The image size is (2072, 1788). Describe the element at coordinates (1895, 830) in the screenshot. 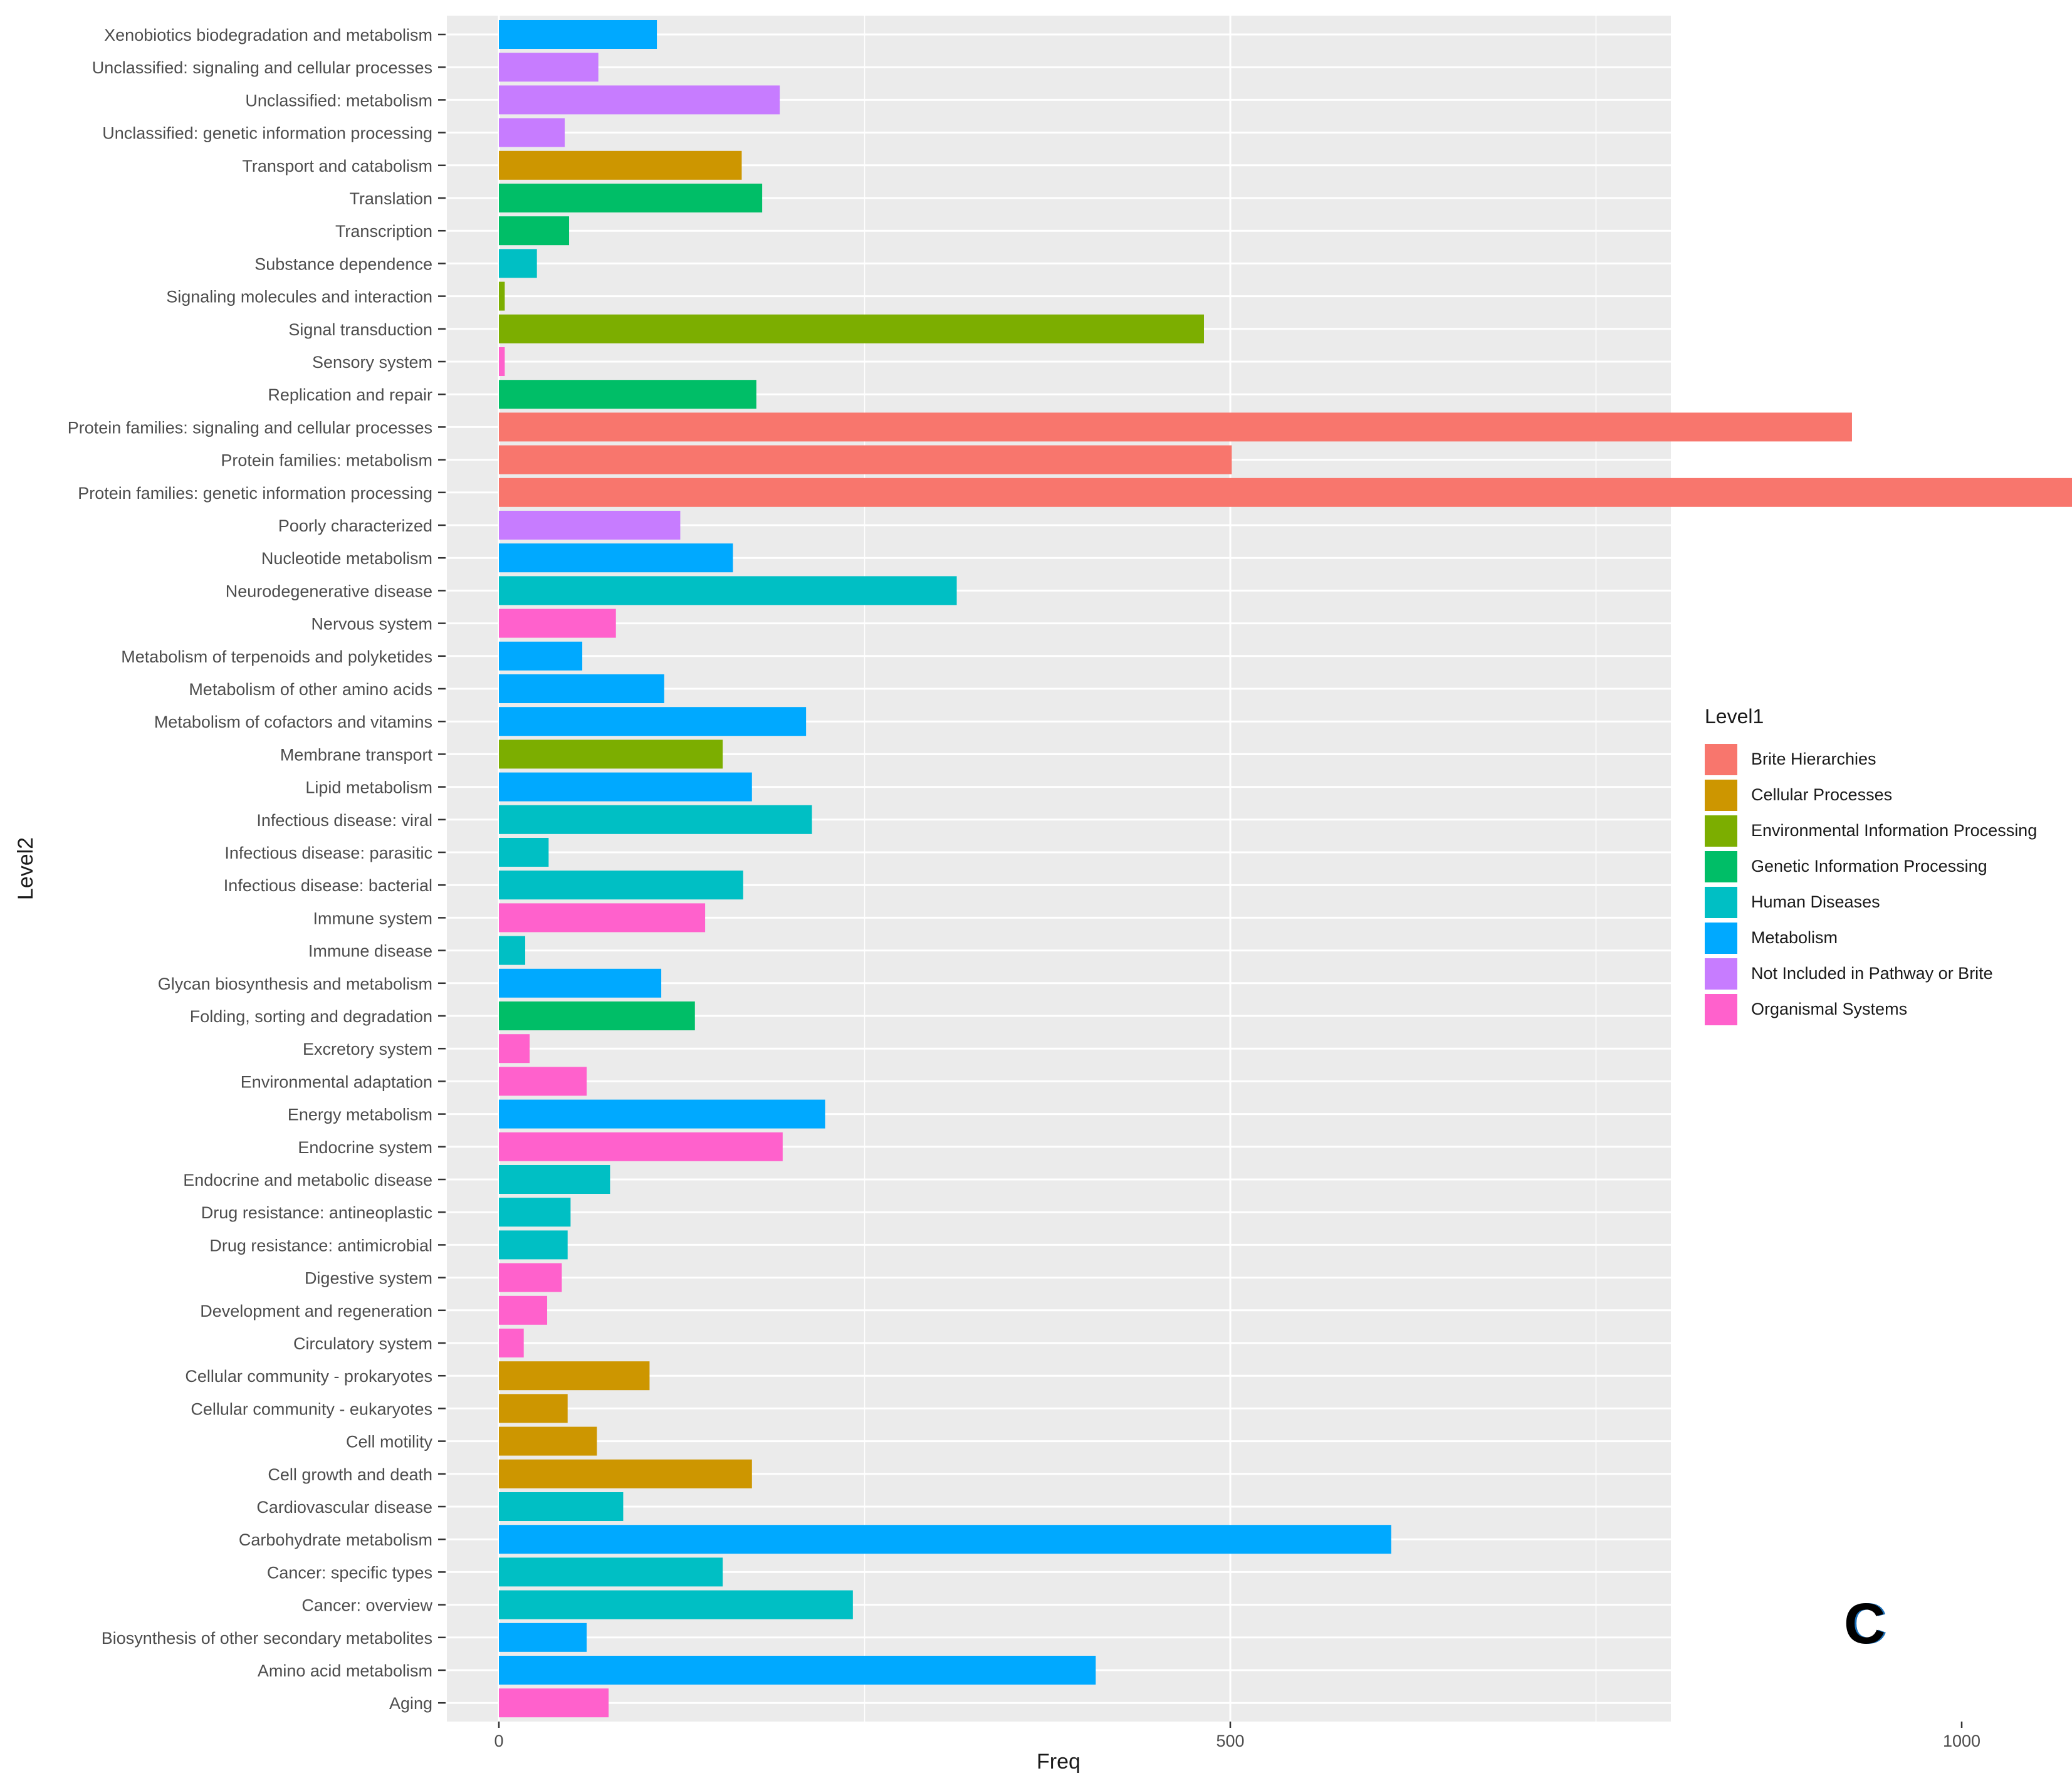

I see `legend-label: Environmental Information Processing` at that location.